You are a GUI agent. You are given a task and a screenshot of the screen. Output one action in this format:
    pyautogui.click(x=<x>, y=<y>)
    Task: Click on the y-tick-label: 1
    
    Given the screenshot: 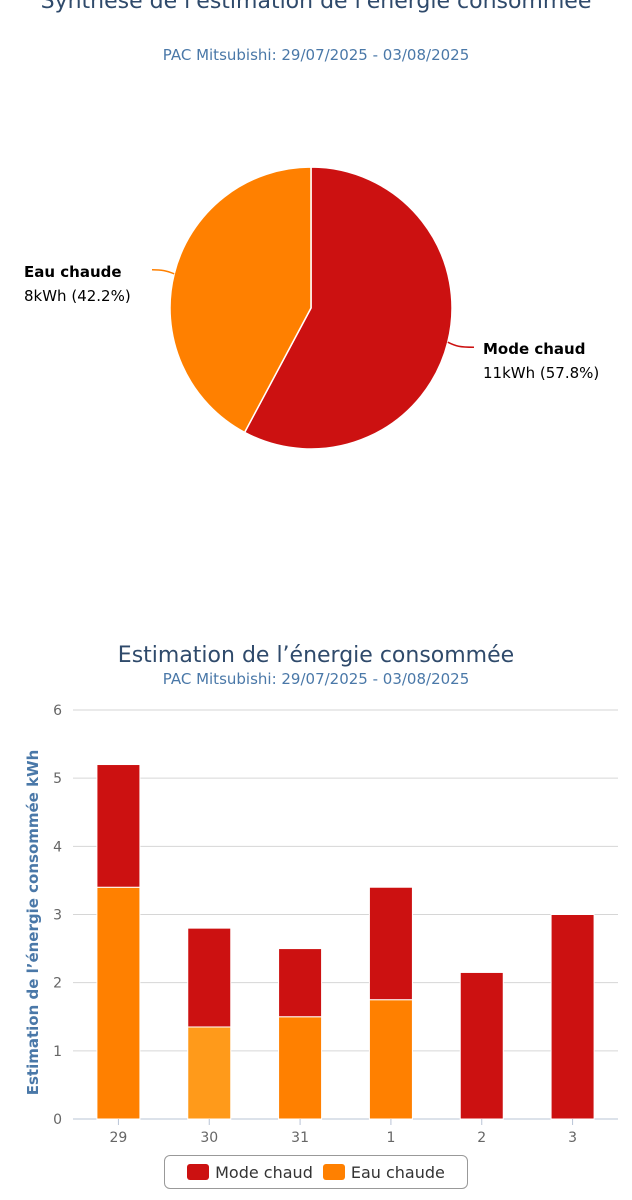 What is the action you would take?
    pyautogui.click(x=57, y=1052)
    